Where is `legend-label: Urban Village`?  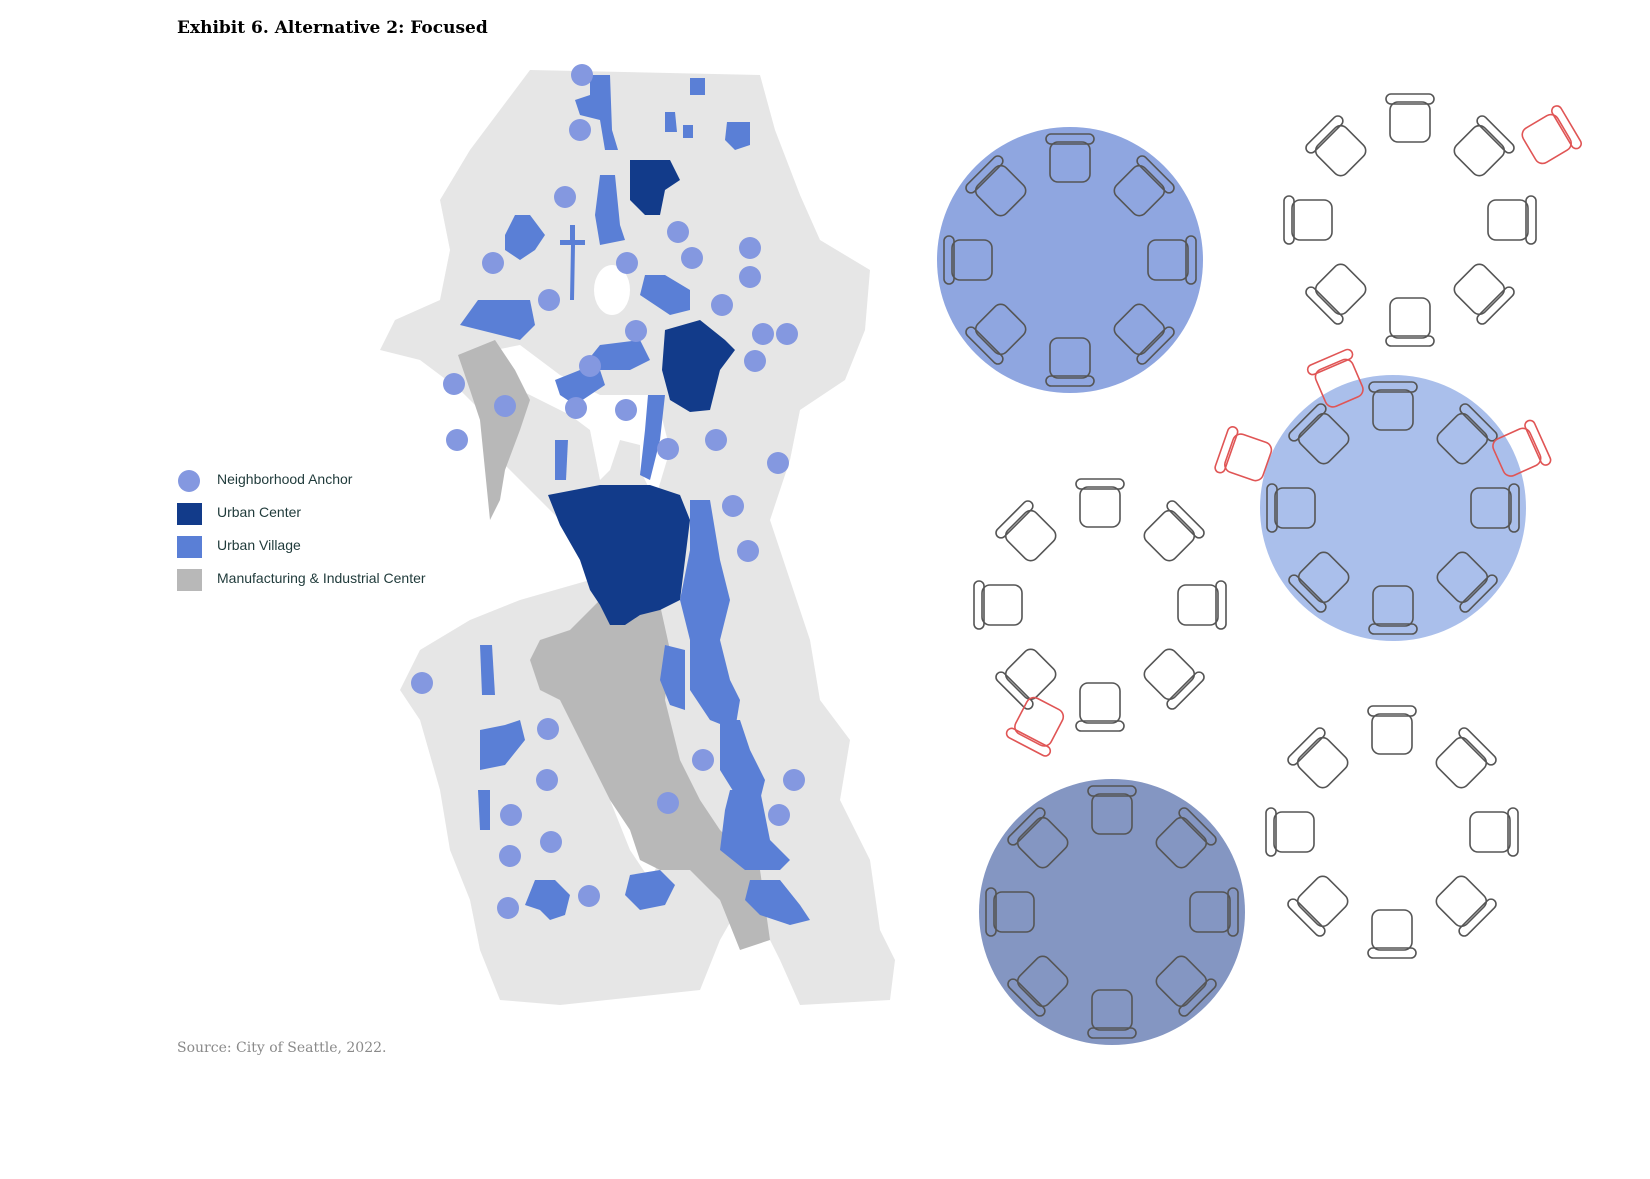
legend-label: Urban Village is located at coordinates (259, 545).